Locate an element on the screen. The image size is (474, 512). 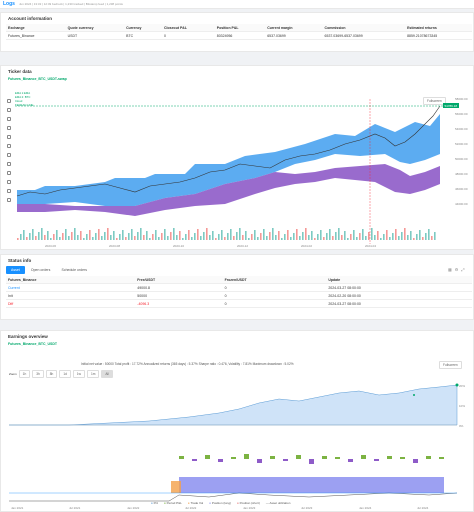
fib-icon is located at coordinates (9, 119).